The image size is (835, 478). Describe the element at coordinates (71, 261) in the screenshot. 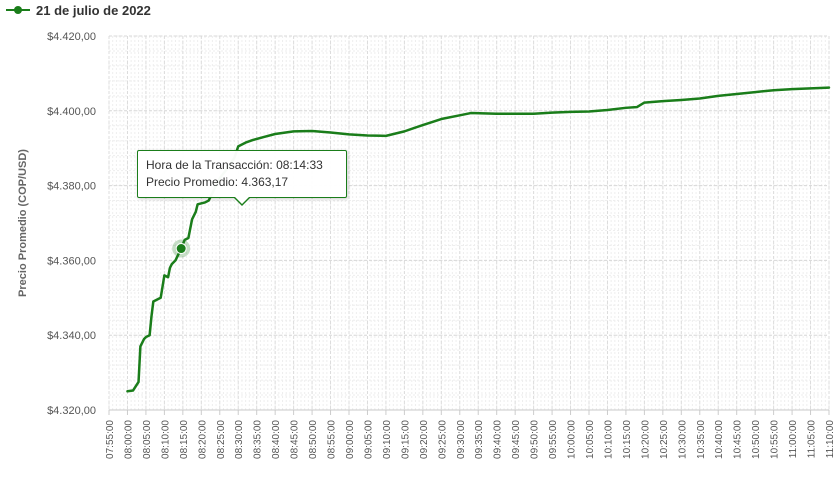

I see `y-tick-label: $4.360,00` at that location.